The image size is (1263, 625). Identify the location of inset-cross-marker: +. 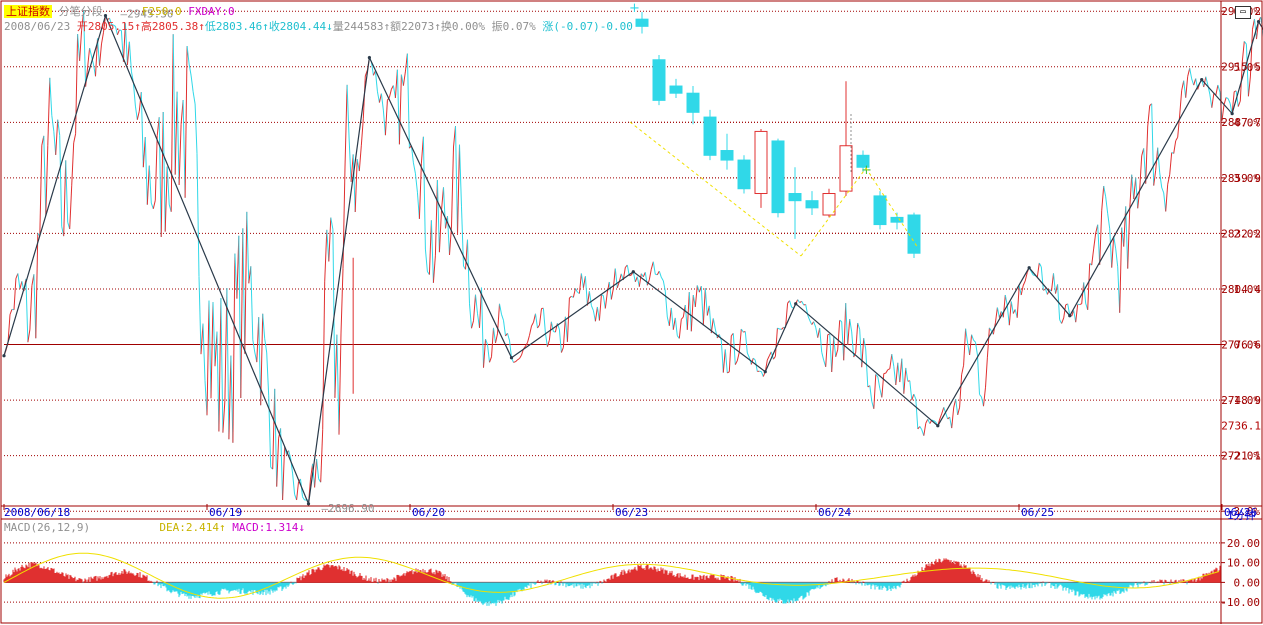
(634, 8).